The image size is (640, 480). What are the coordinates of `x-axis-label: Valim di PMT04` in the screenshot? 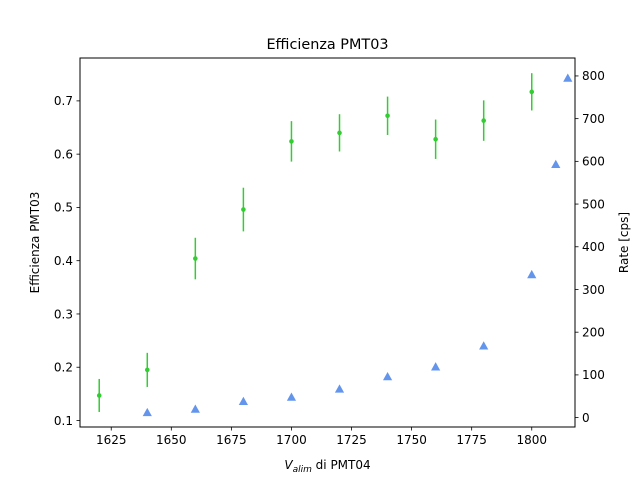 It's located at (327, 466).